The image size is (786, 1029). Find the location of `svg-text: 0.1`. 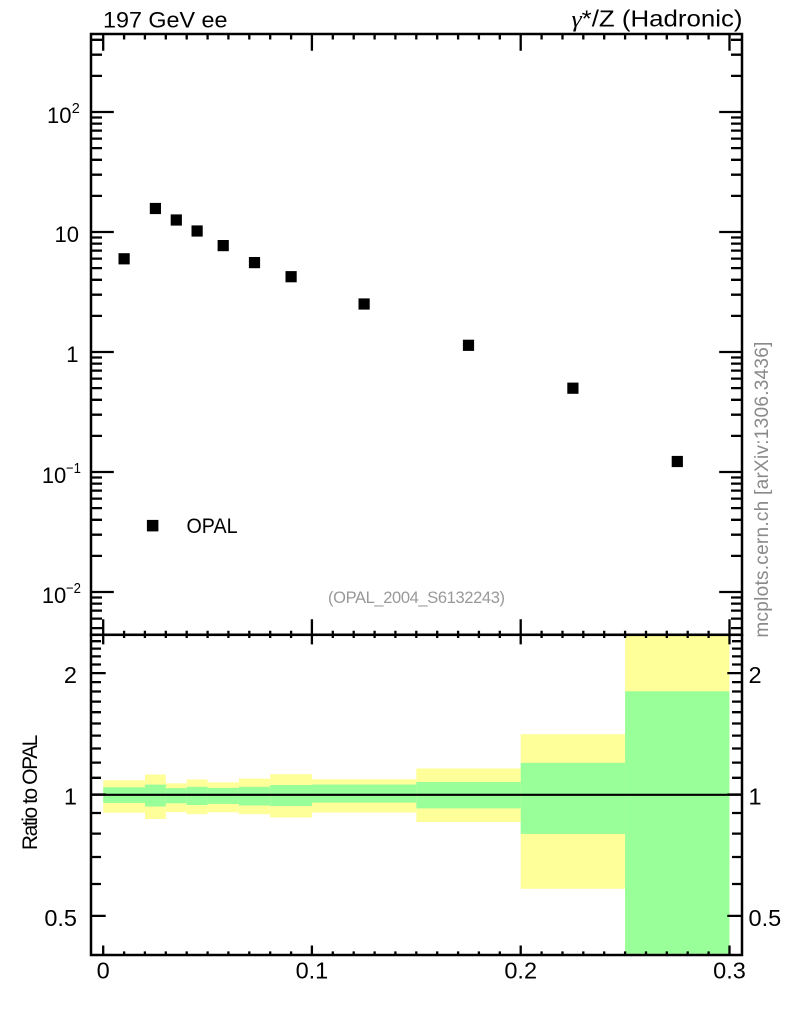

svg-text: 0.1 is located at coordinates (312, 970).